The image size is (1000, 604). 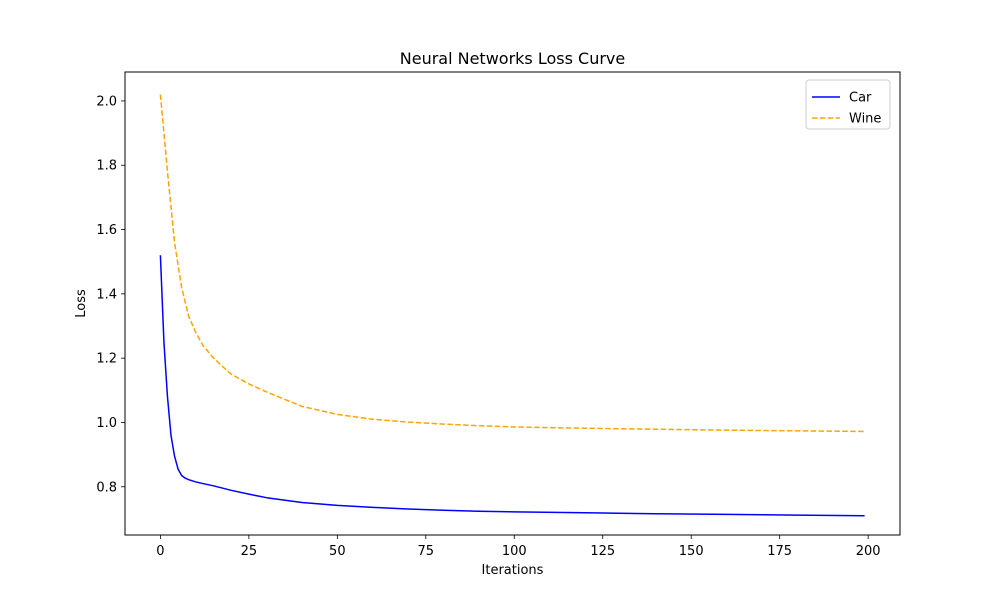 I want to click on x-tick-label: 0, so click(x=160, y=551).